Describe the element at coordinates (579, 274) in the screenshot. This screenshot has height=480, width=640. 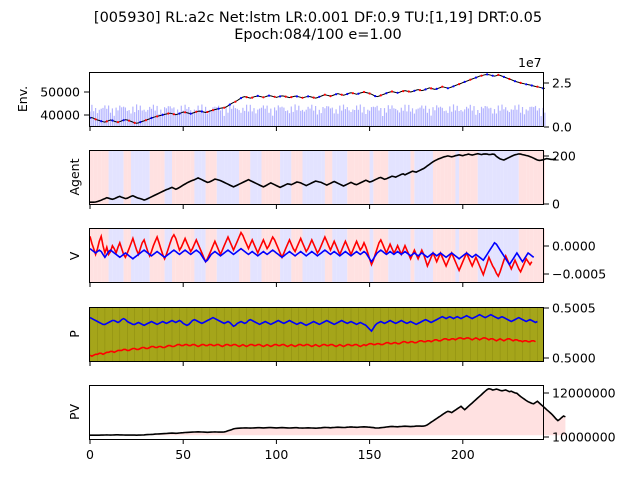
I see `value-ytick-right-1: −0.0005` at that location.